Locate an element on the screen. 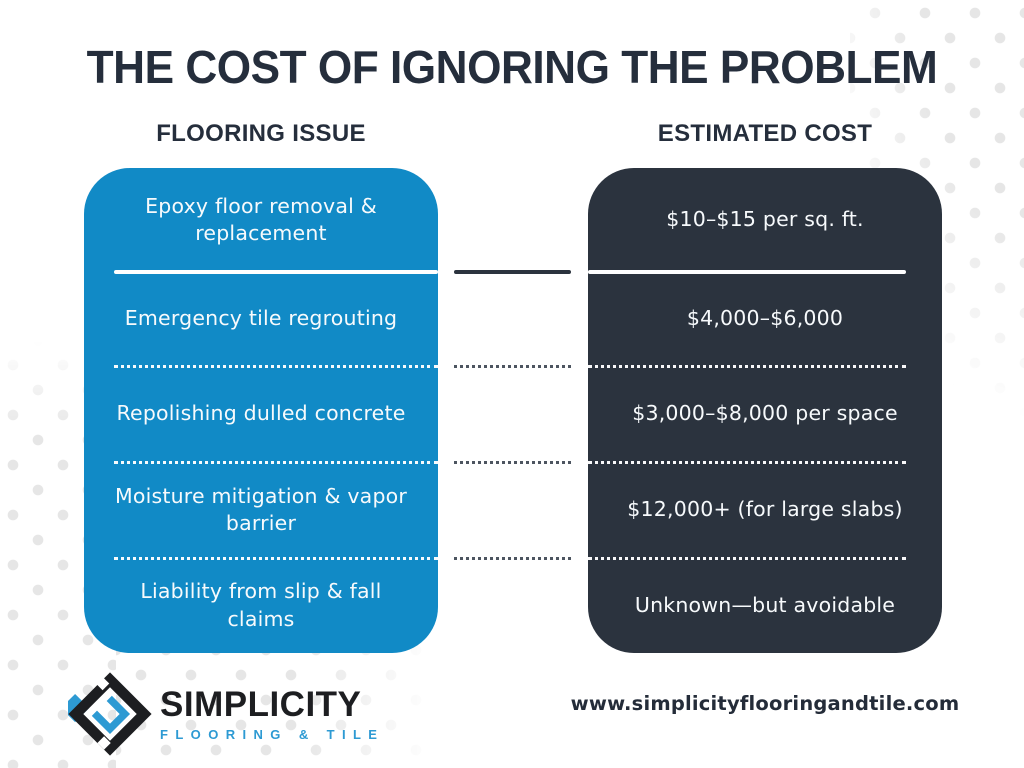 Image resolution: width=1024 pixels, height=768 pixels. brand-logo: SIMPLICITY FLOORING & TILE is located at coordinates (226, 714).